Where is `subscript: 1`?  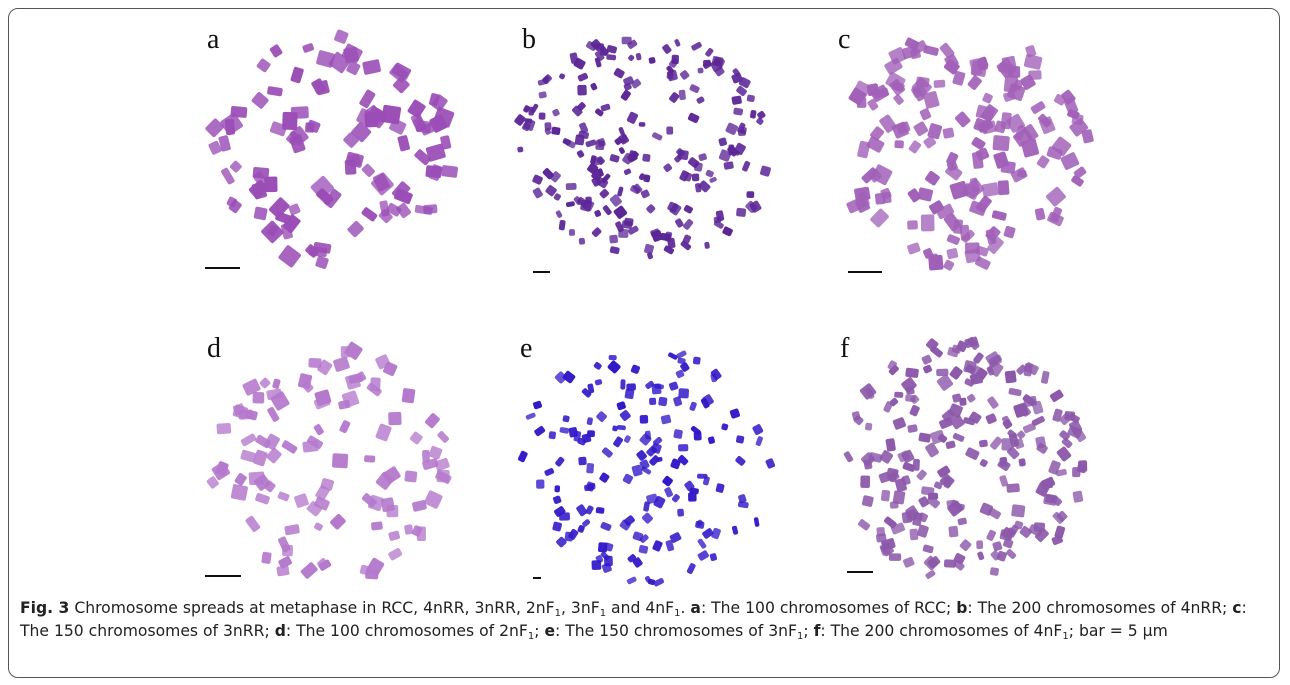 subscript: 1 is located at coordinates (531, 636).